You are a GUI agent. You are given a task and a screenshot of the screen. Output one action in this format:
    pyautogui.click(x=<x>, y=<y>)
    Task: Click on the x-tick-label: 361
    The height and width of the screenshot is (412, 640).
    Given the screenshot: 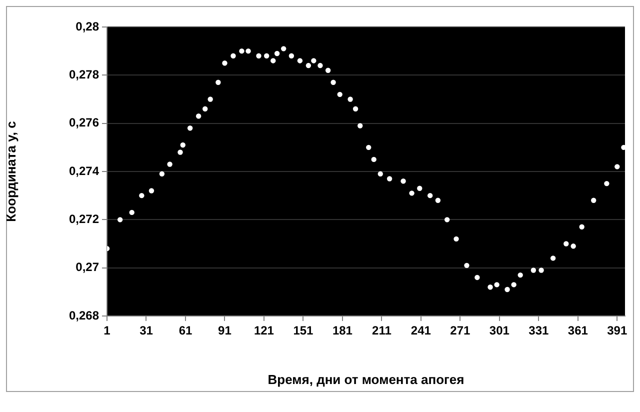 What is the action you would take?
    pyautogui.click(x=578, y=331)
    